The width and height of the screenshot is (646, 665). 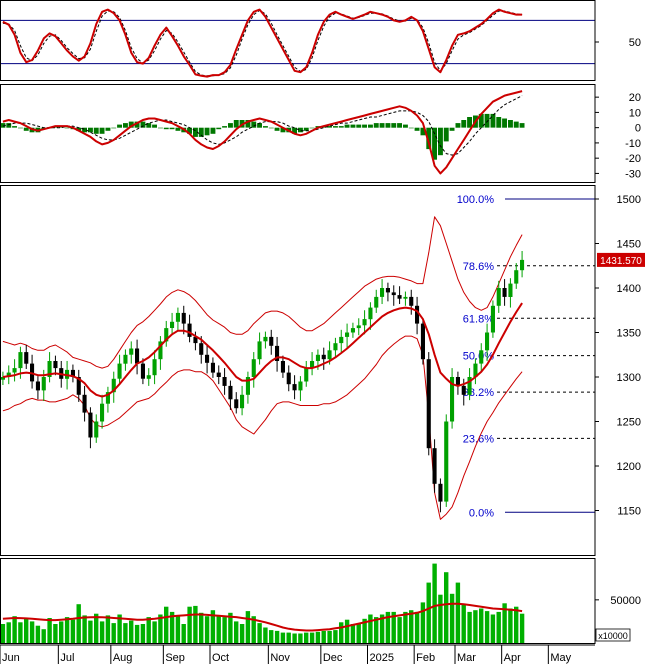 I want to click on stoch-frame, so click(x=298, y=40).